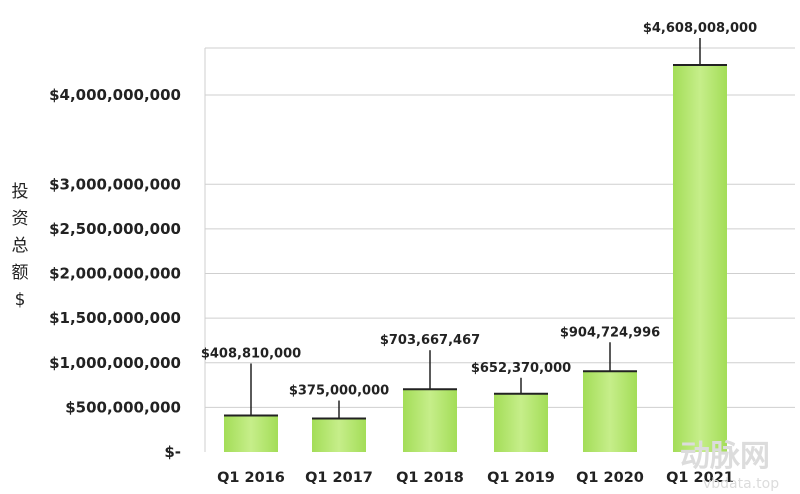 This screenshot has width=800, height=494. I want to click on watermark: 动脉网 vbdata.top, so click(729, 465).